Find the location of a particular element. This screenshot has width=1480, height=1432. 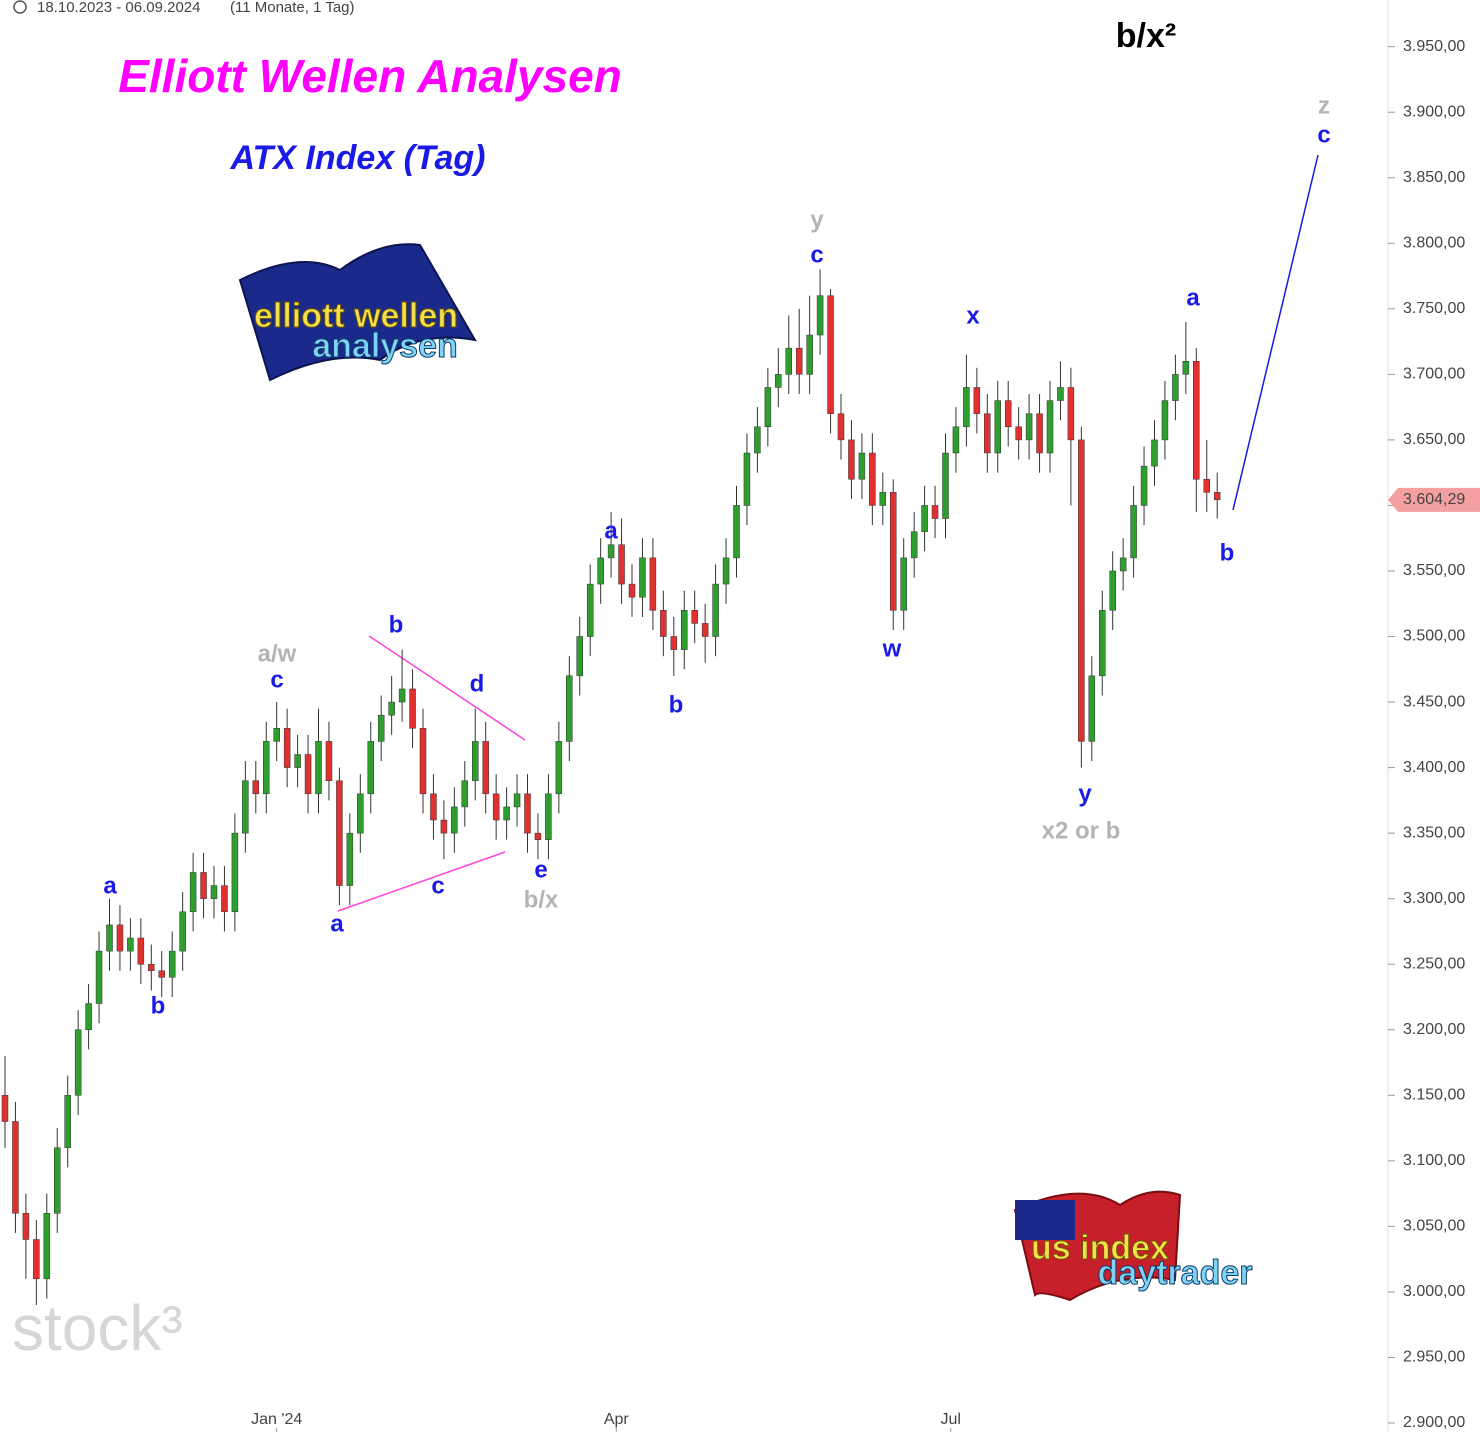

y-tick-label: 2.900,00 is located at coordinates (1434, 1422).